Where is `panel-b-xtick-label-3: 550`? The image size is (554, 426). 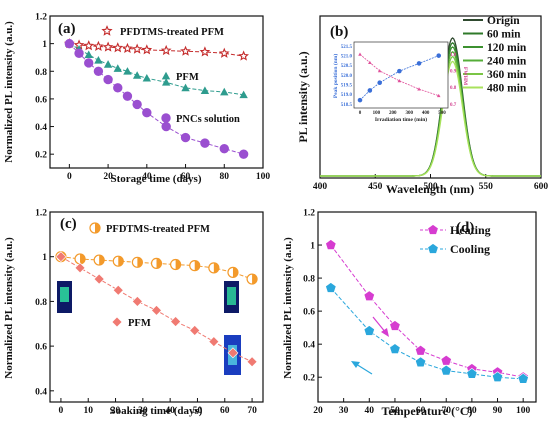 panel-b-xtick-label-3: 550 is located at coordinates (486, 187).